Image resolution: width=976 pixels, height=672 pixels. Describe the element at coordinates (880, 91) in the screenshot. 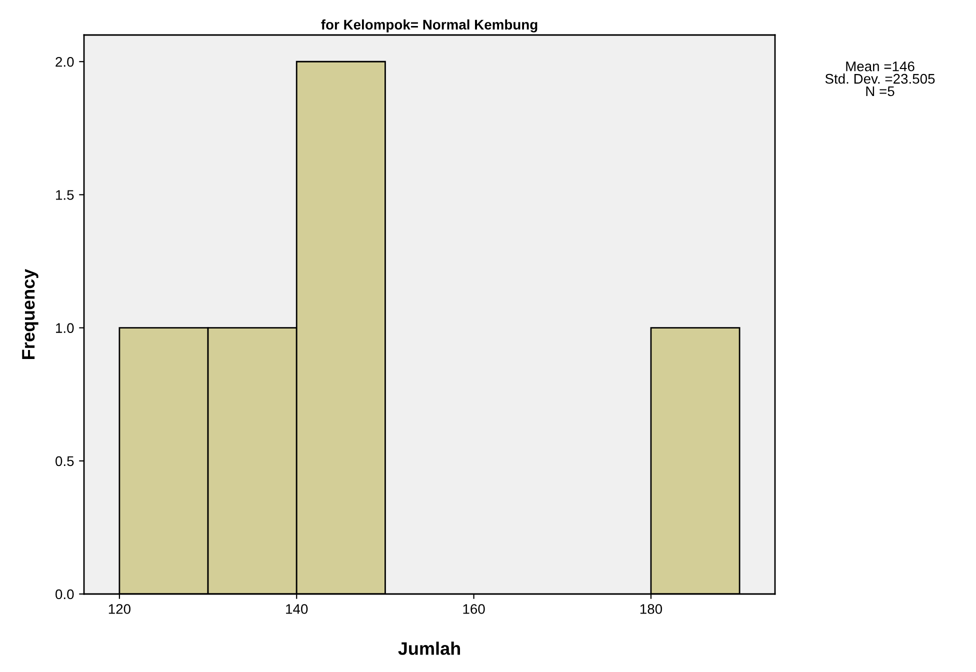

I see `text: N =5` at that location.